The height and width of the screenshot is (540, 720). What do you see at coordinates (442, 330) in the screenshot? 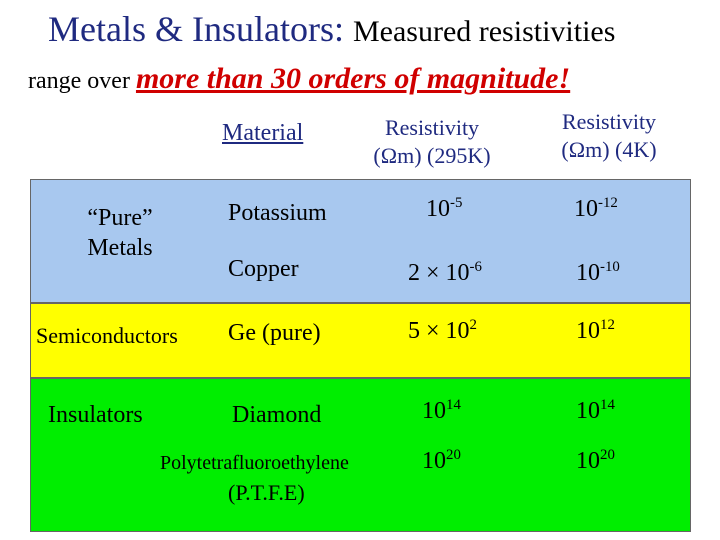
I see `value-germanium-295k: 5 × 10²` at bounding box center [442, 330].